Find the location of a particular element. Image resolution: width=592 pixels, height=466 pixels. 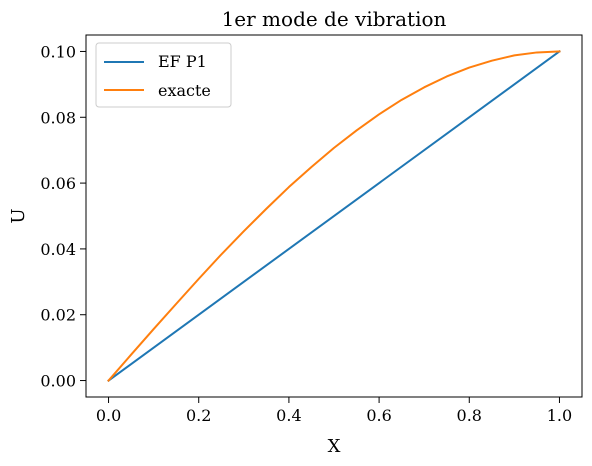

x-tick-label: 1.0 is located at coordinates (559, 415).